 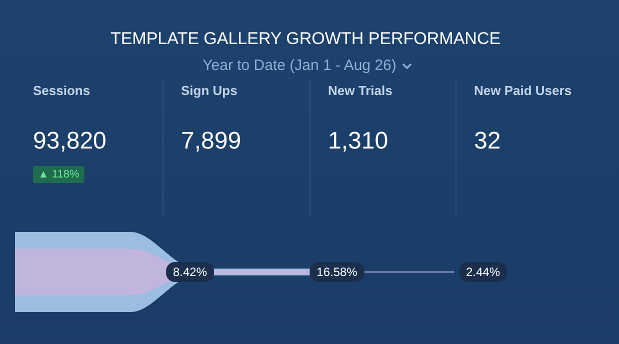 What do you see at coordinates (523, 90) in the screenshot?
I see `category-label: New Paid Users` at bounding box center [523, 90].